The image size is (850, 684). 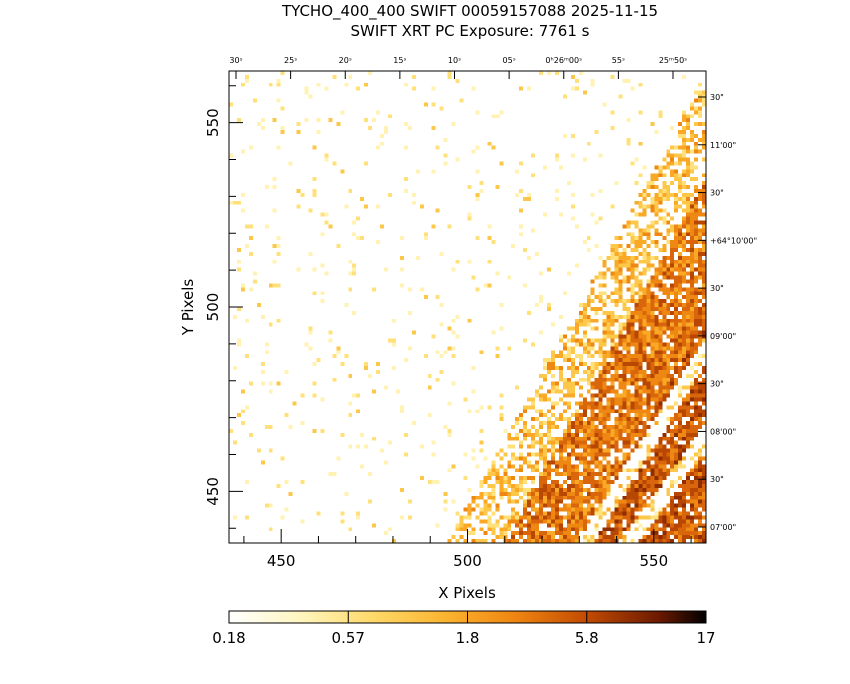 I want to click on colorbar-tick-label: 0.18, so click(x=228, y=638).